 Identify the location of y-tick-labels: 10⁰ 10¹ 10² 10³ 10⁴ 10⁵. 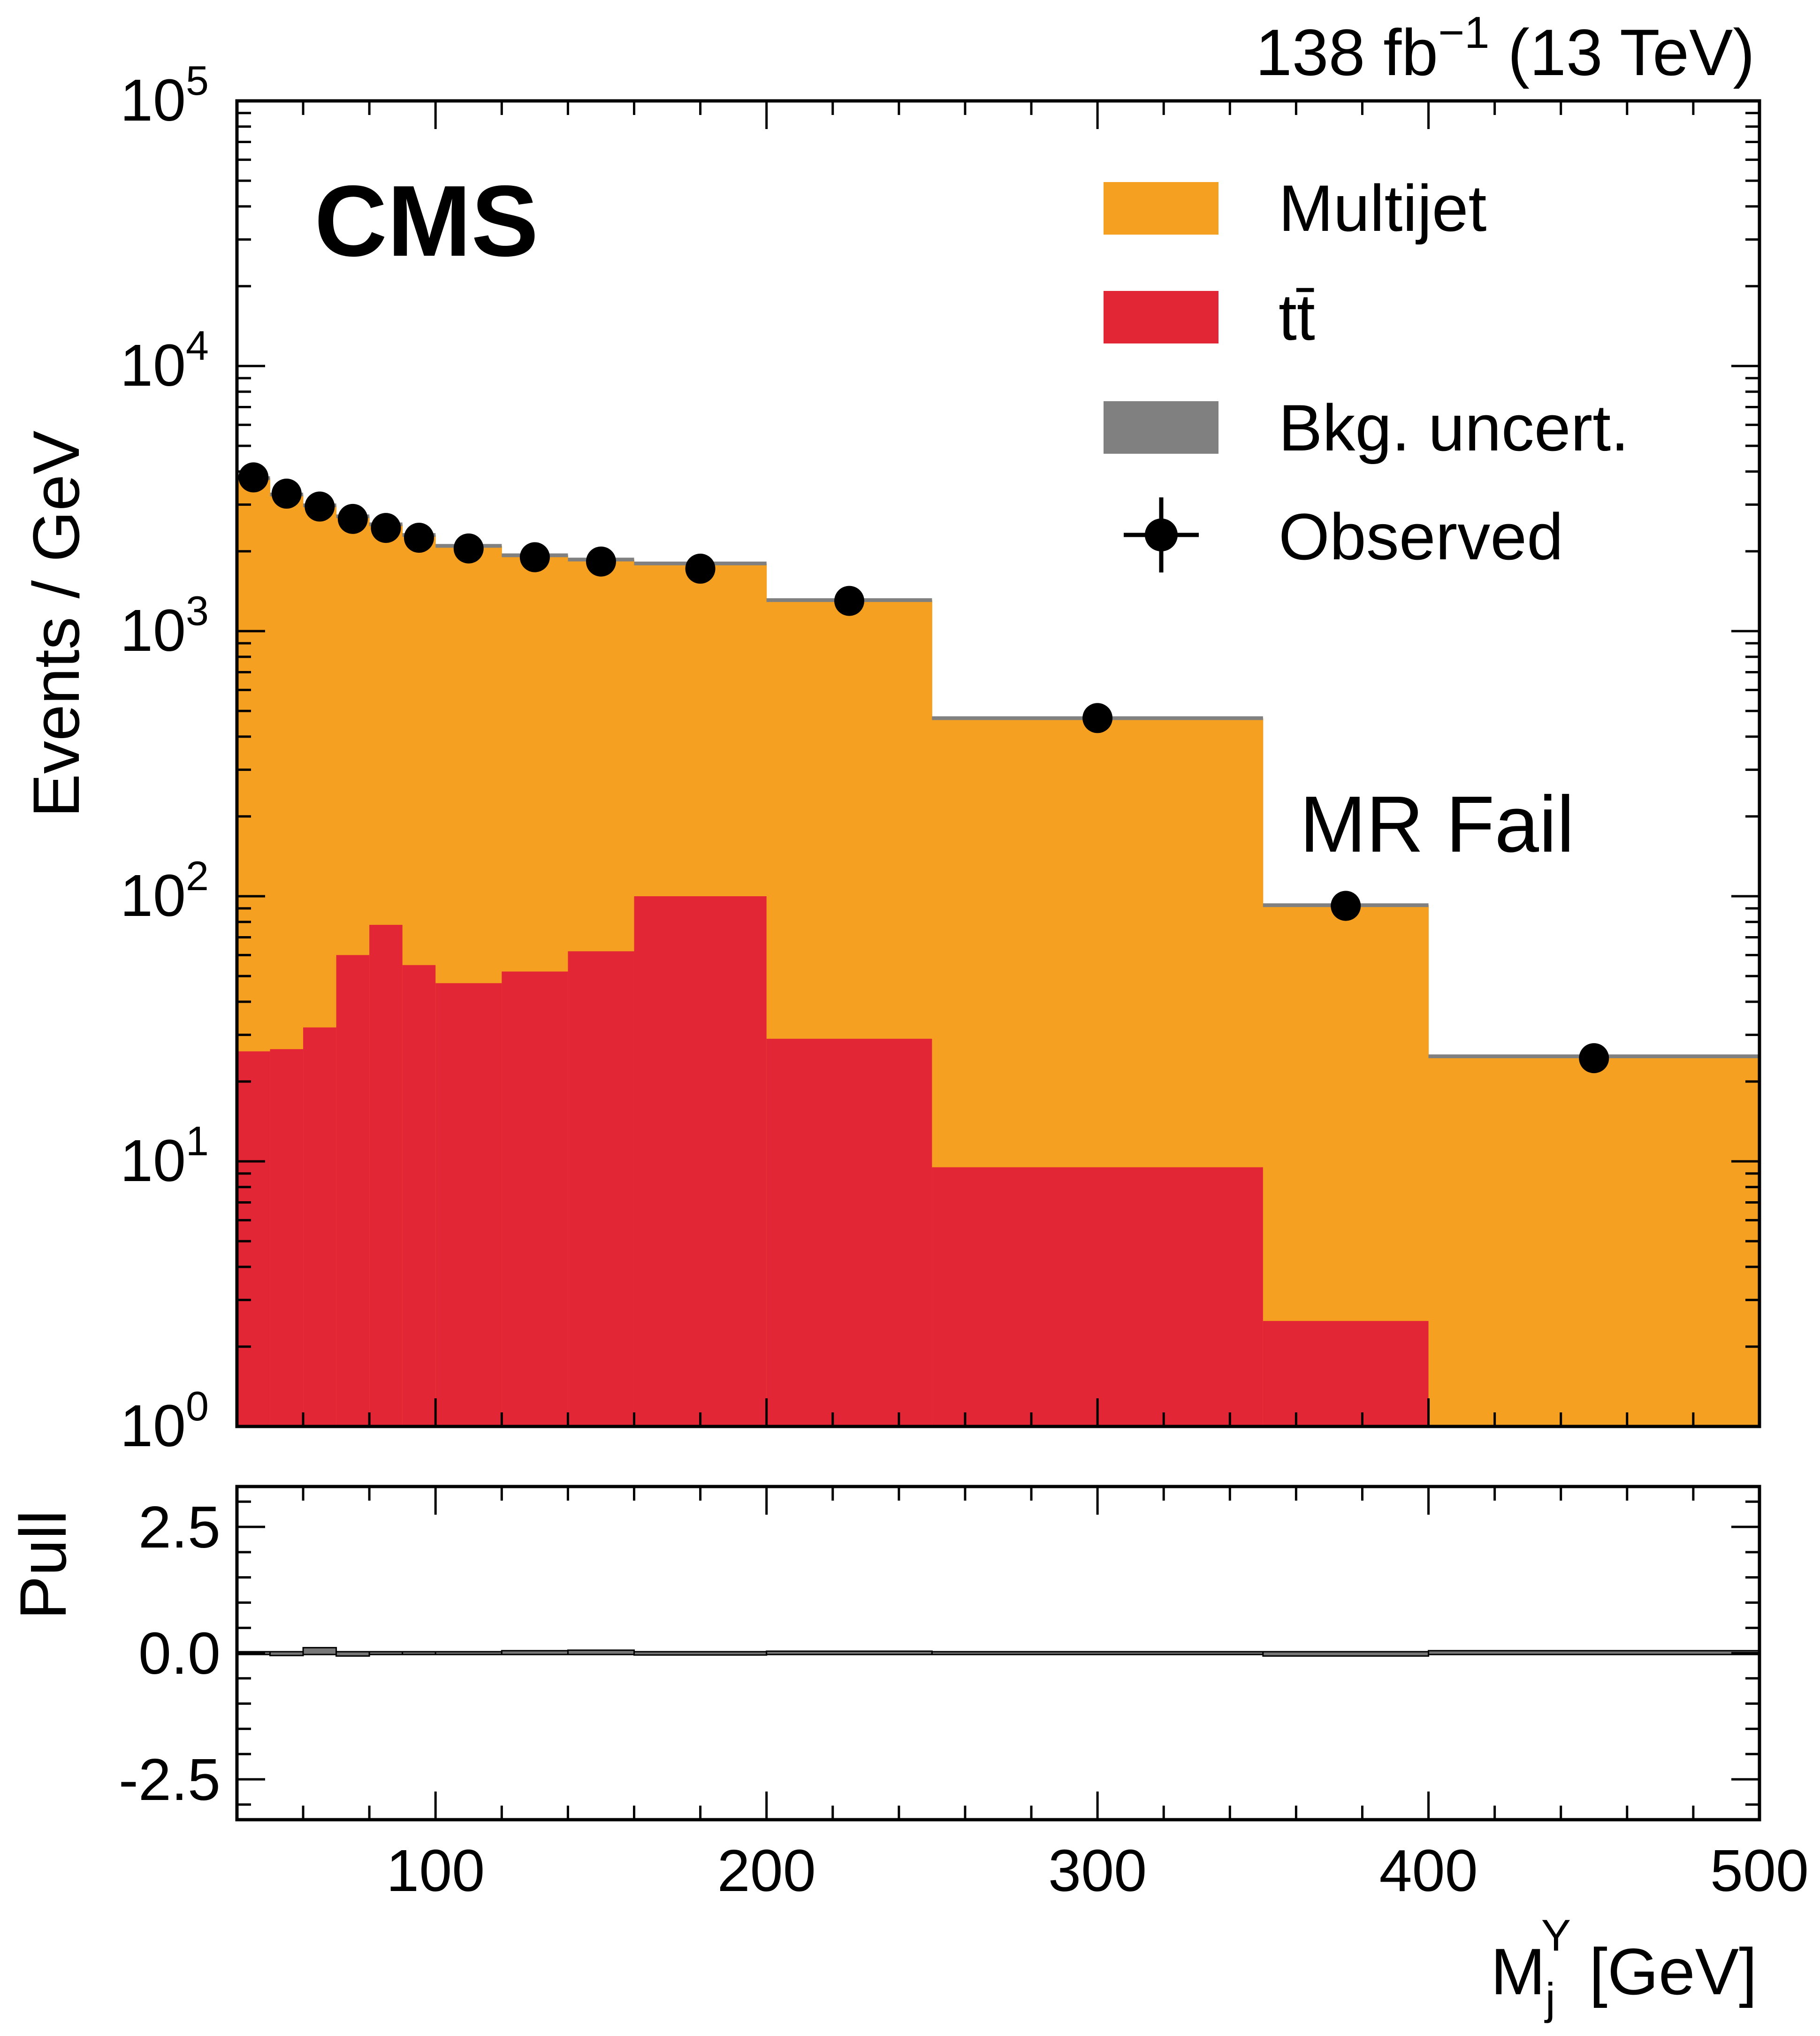
(164, 758).